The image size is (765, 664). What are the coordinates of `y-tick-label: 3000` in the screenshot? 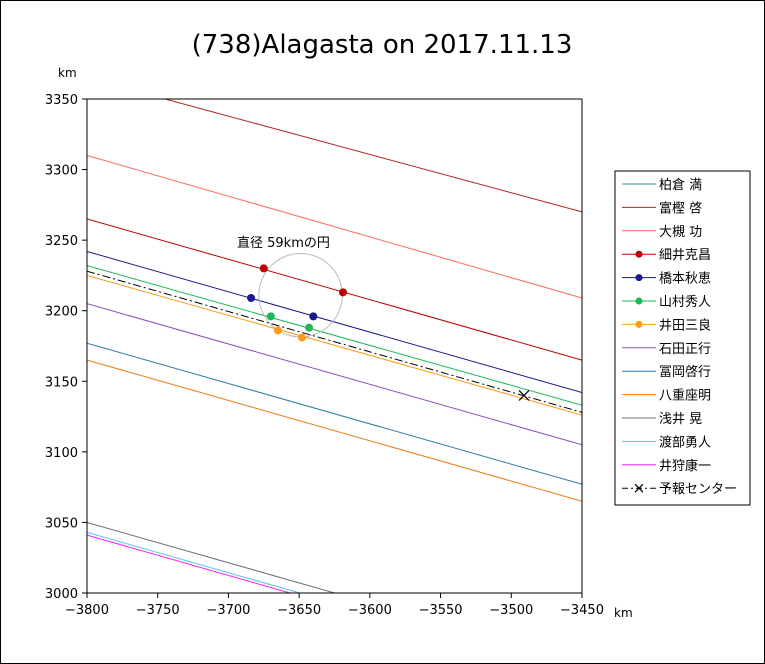 It's located at (61, 594).